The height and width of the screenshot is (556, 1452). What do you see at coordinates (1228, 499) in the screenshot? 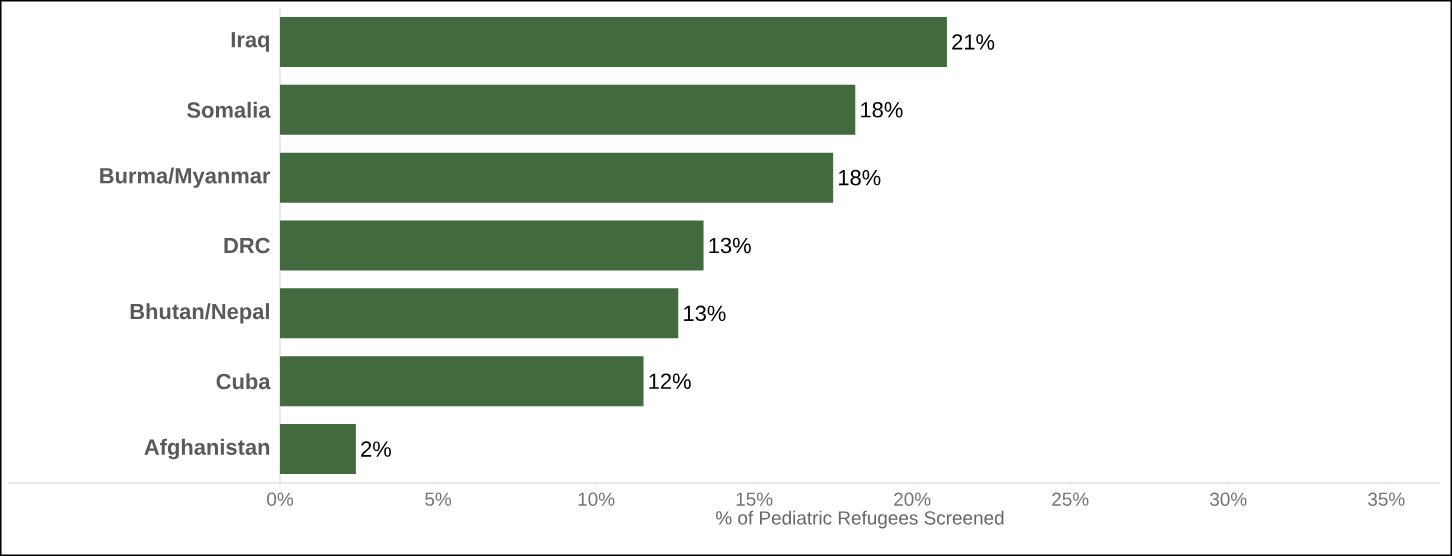
I see `x-tick-label: 30%` at bounding box center [1228, 499].